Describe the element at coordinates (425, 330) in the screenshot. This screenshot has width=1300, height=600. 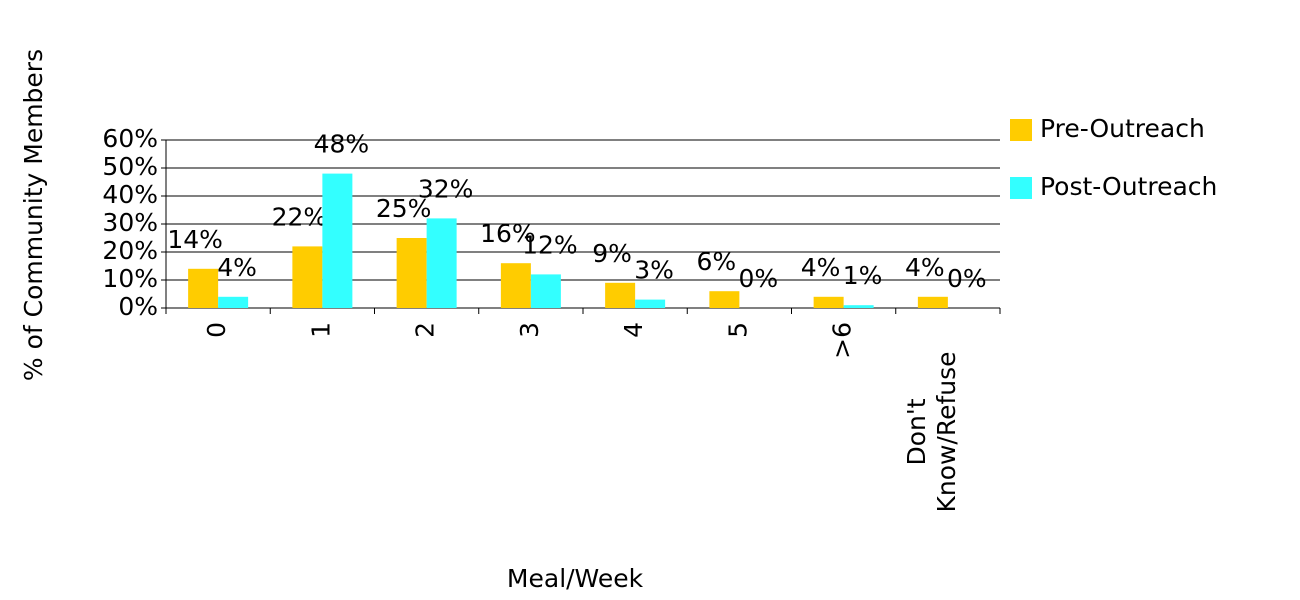
I see `x-tick-label: 2` at that location.